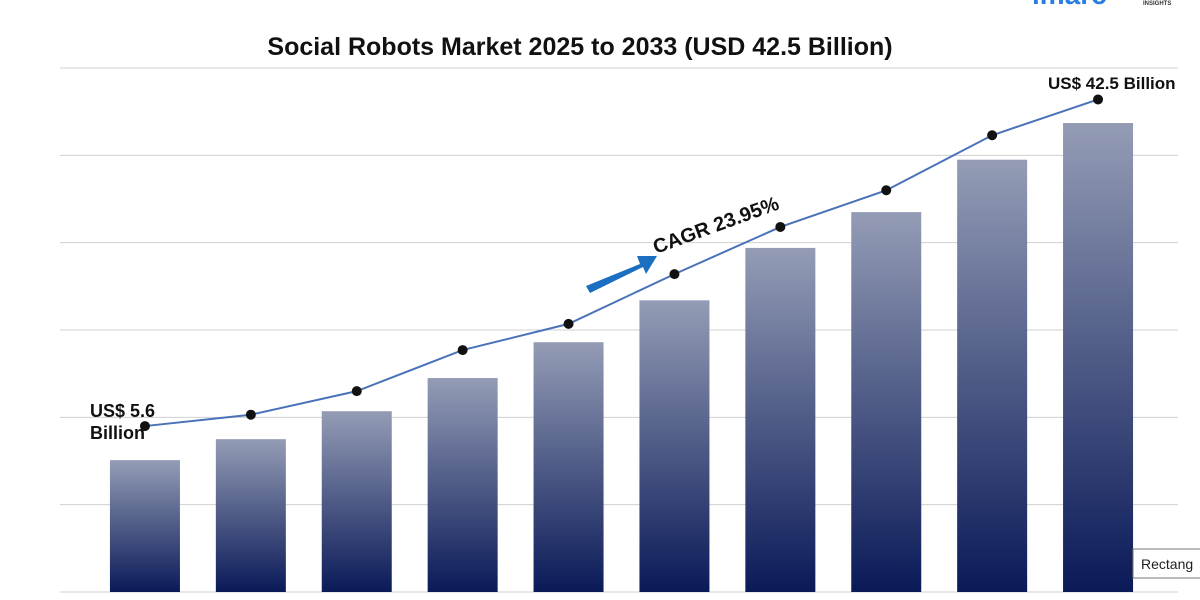 Image resolution: width=1200 pixels, height=600 pixels. I want to click on tooltip: Rectang, so click(1167, 564).